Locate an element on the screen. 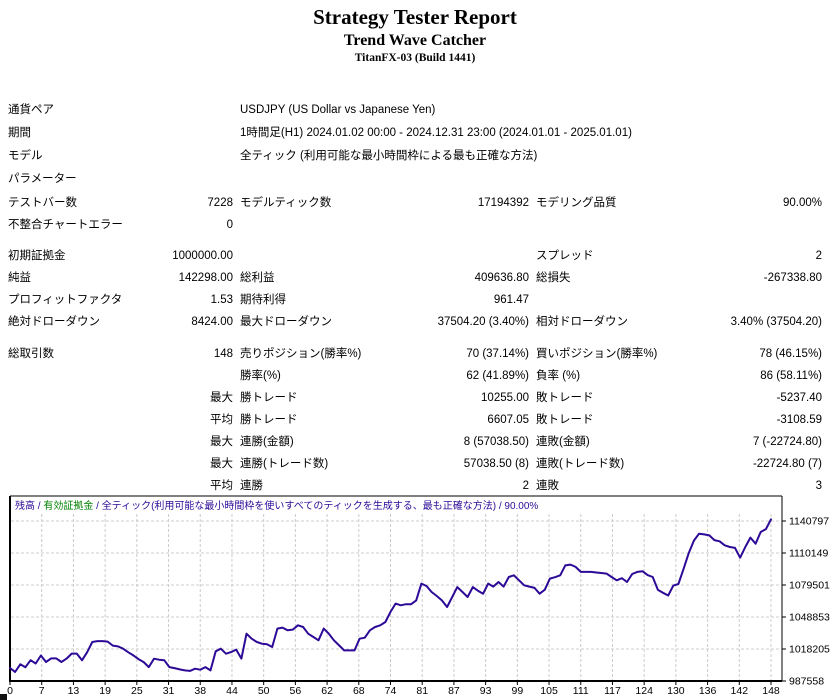 This screenshot has height=700, width=830. cropped-ui-fragment is located at coordinates (3, 697).